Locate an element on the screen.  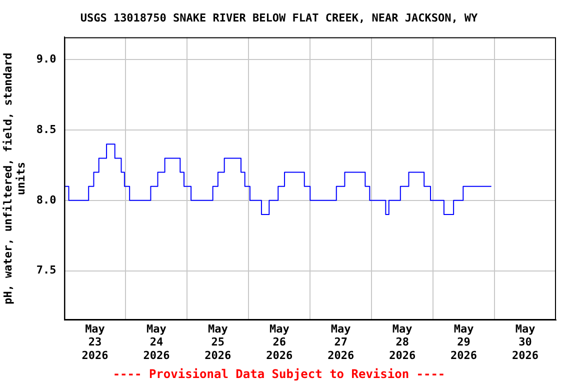
y-axis-title: pH, water, unfiltered, field, standard units is located at coordinates (14, 178).